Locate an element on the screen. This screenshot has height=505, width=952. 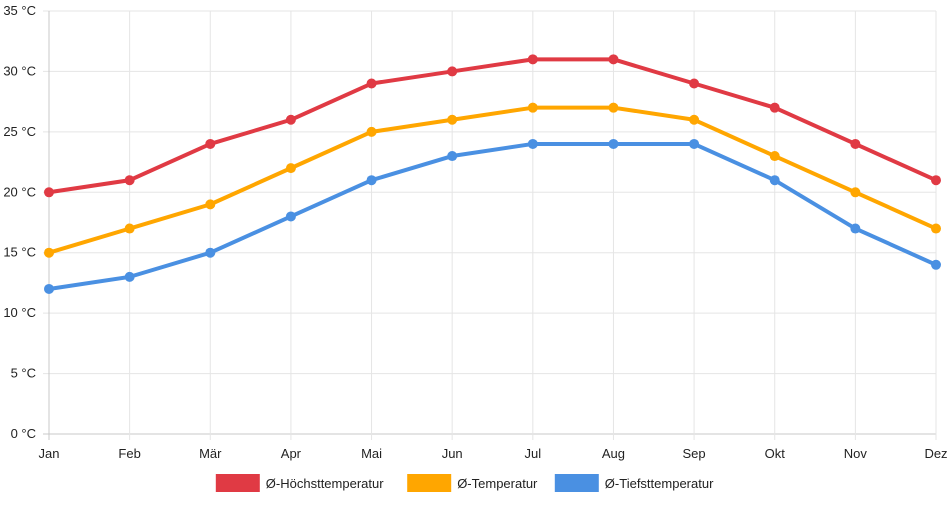
legend-label: Ø-Tiefsttemperatur is located at coordinates (659, 483).